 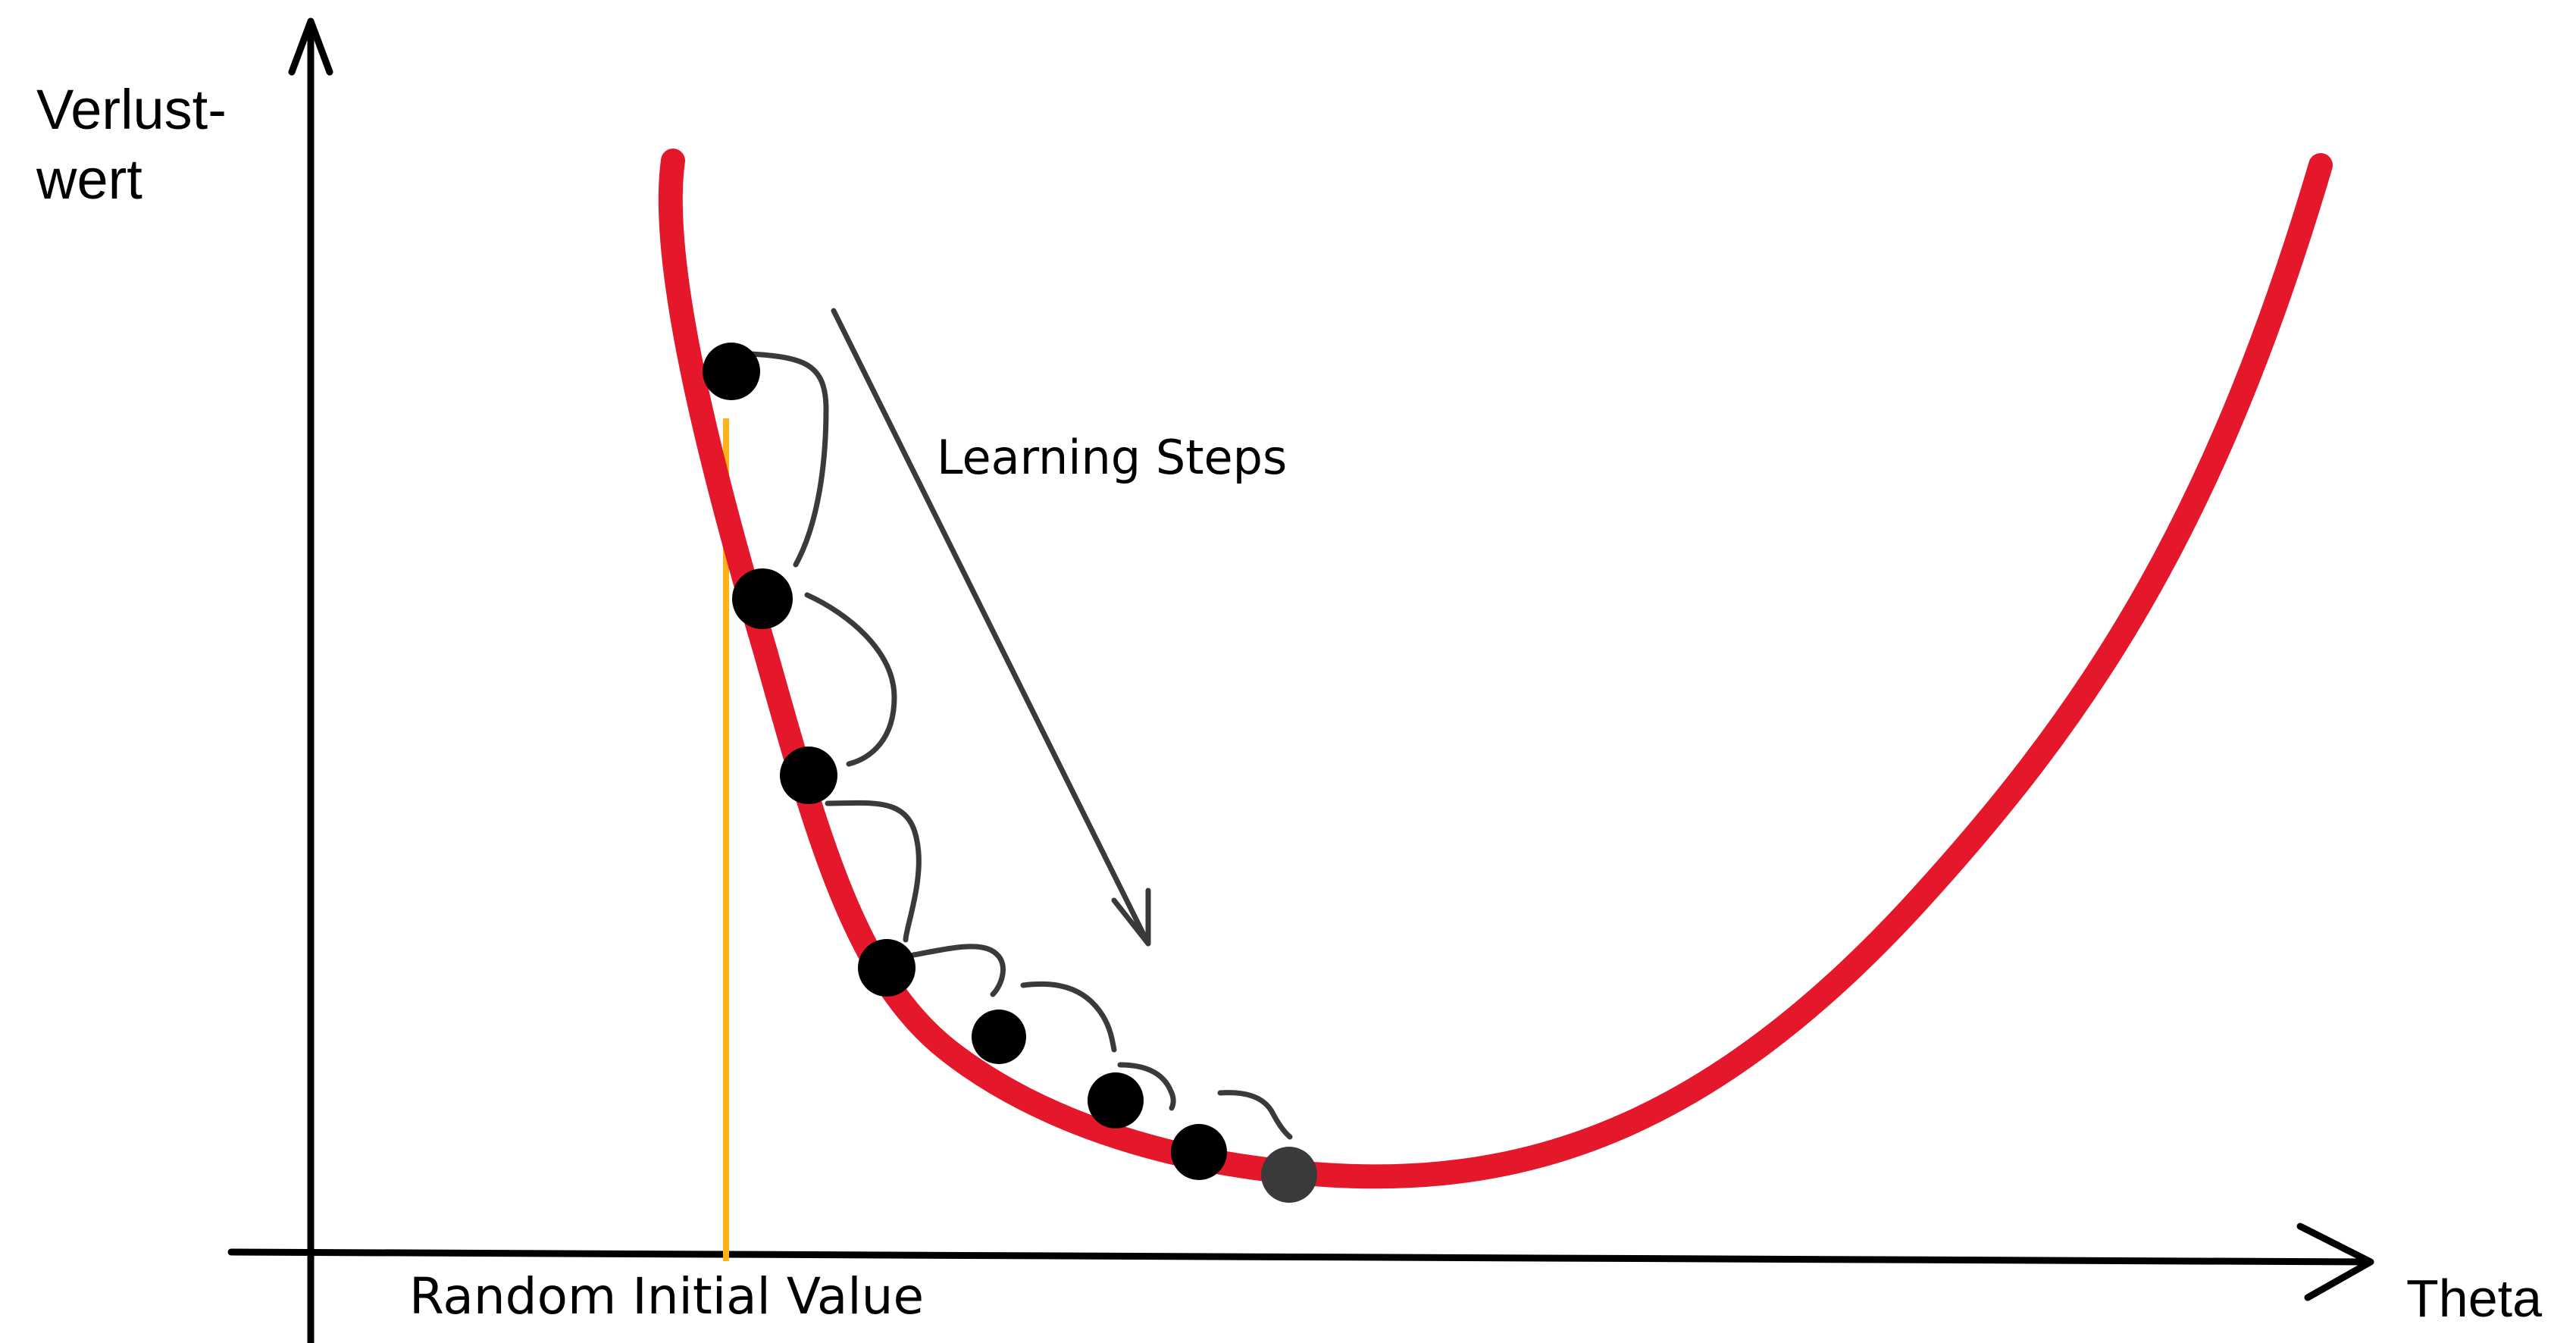 I want to click on y-axis, so click(x=310, y=680).